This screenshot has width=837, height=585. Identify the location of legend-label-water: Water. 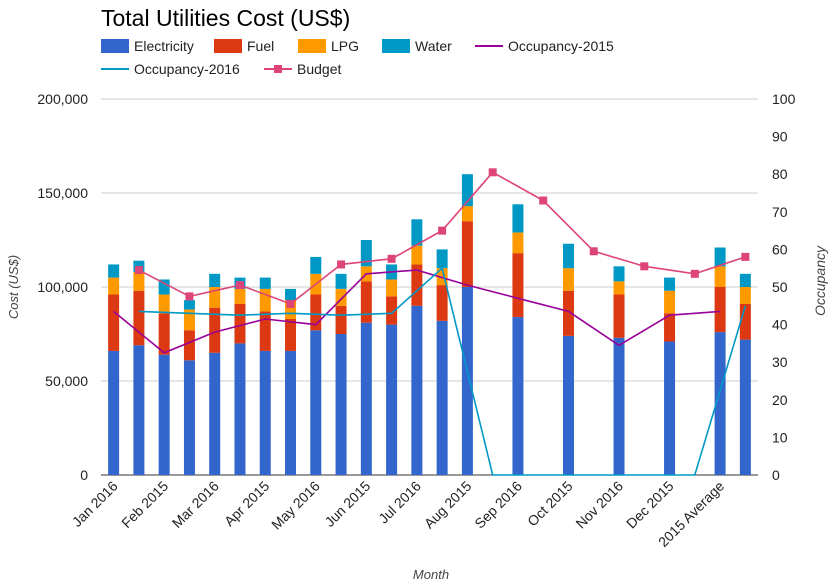
(433, 46).